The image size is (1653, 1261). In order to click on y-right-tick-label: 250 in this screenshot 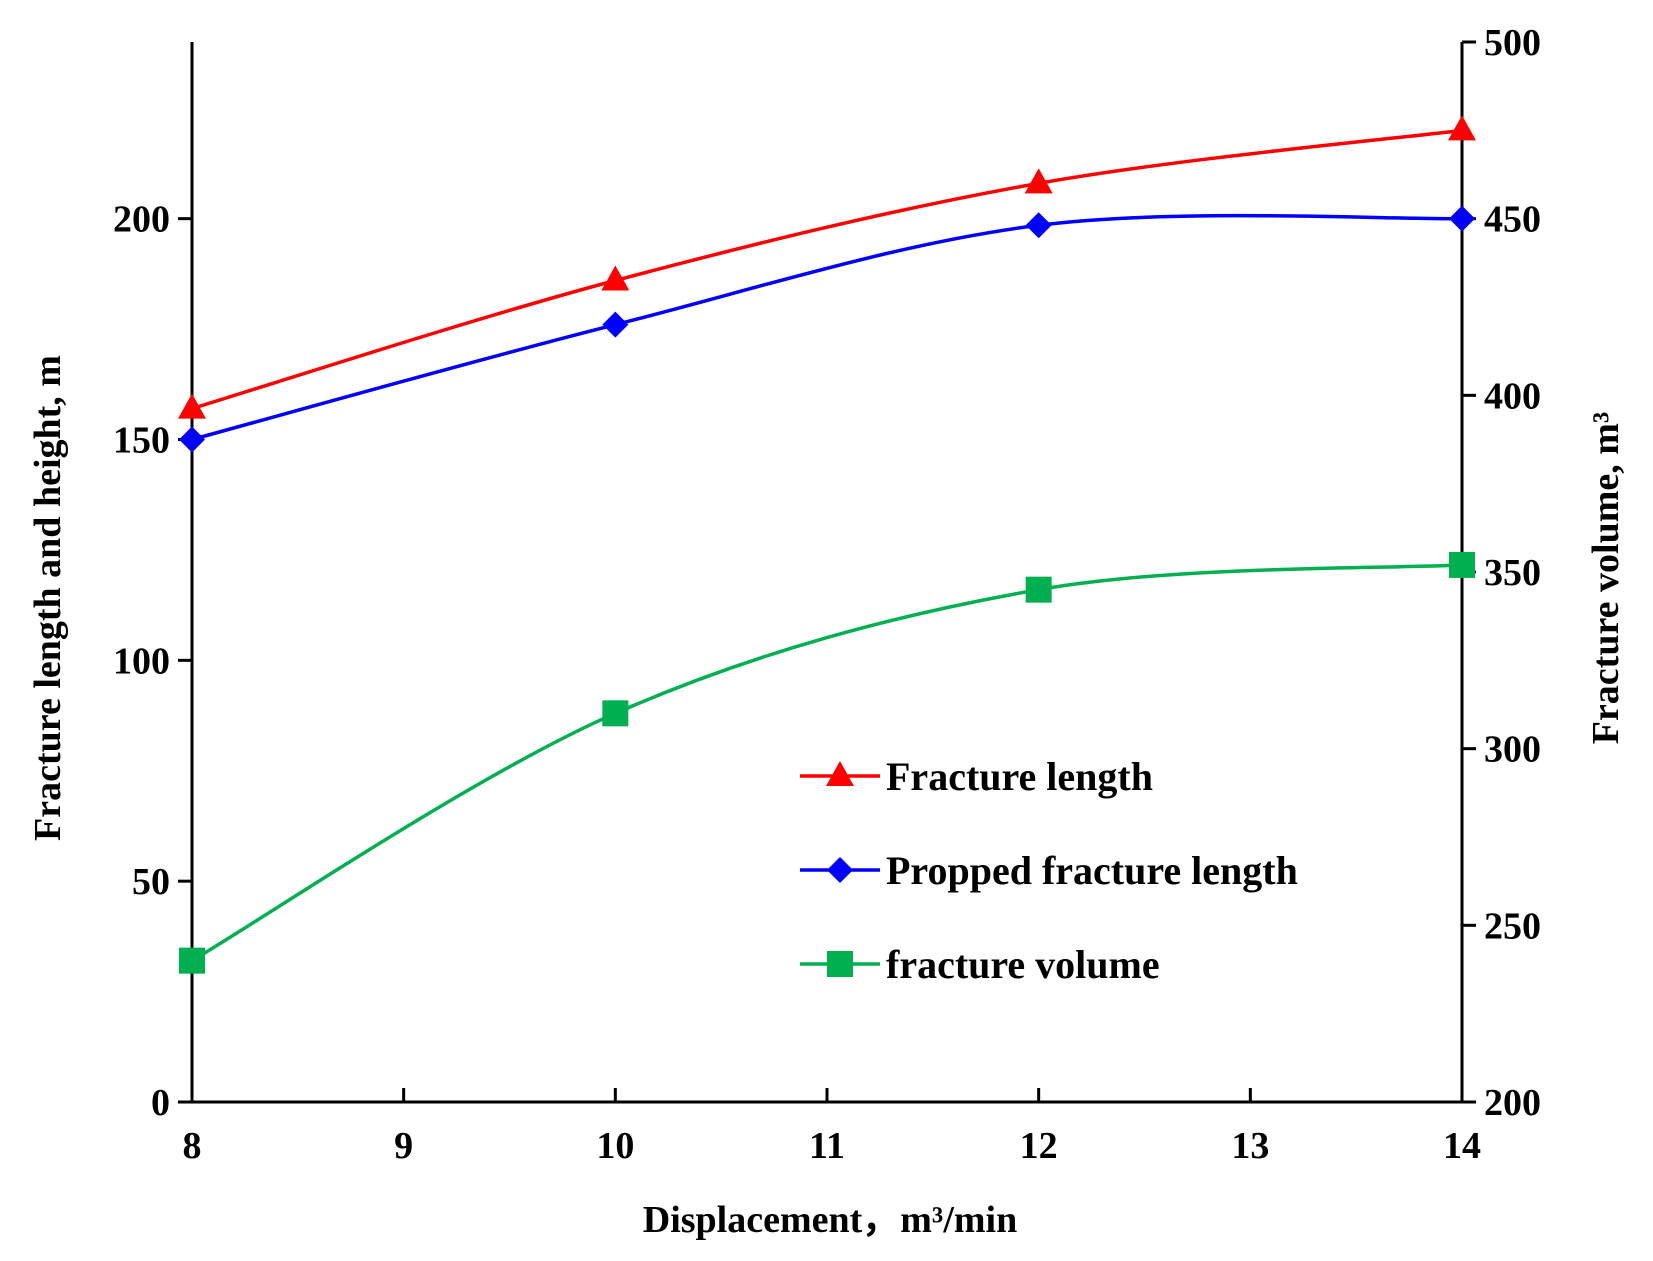, I will do `click(1512, 926)`.